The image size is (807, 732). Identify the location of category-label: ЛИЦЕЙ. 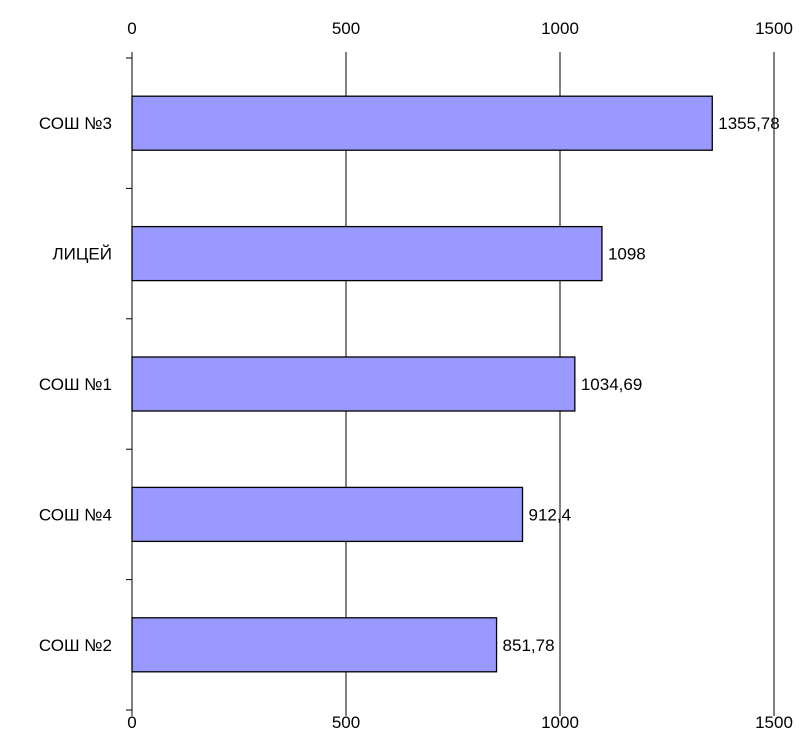
(82, 254).